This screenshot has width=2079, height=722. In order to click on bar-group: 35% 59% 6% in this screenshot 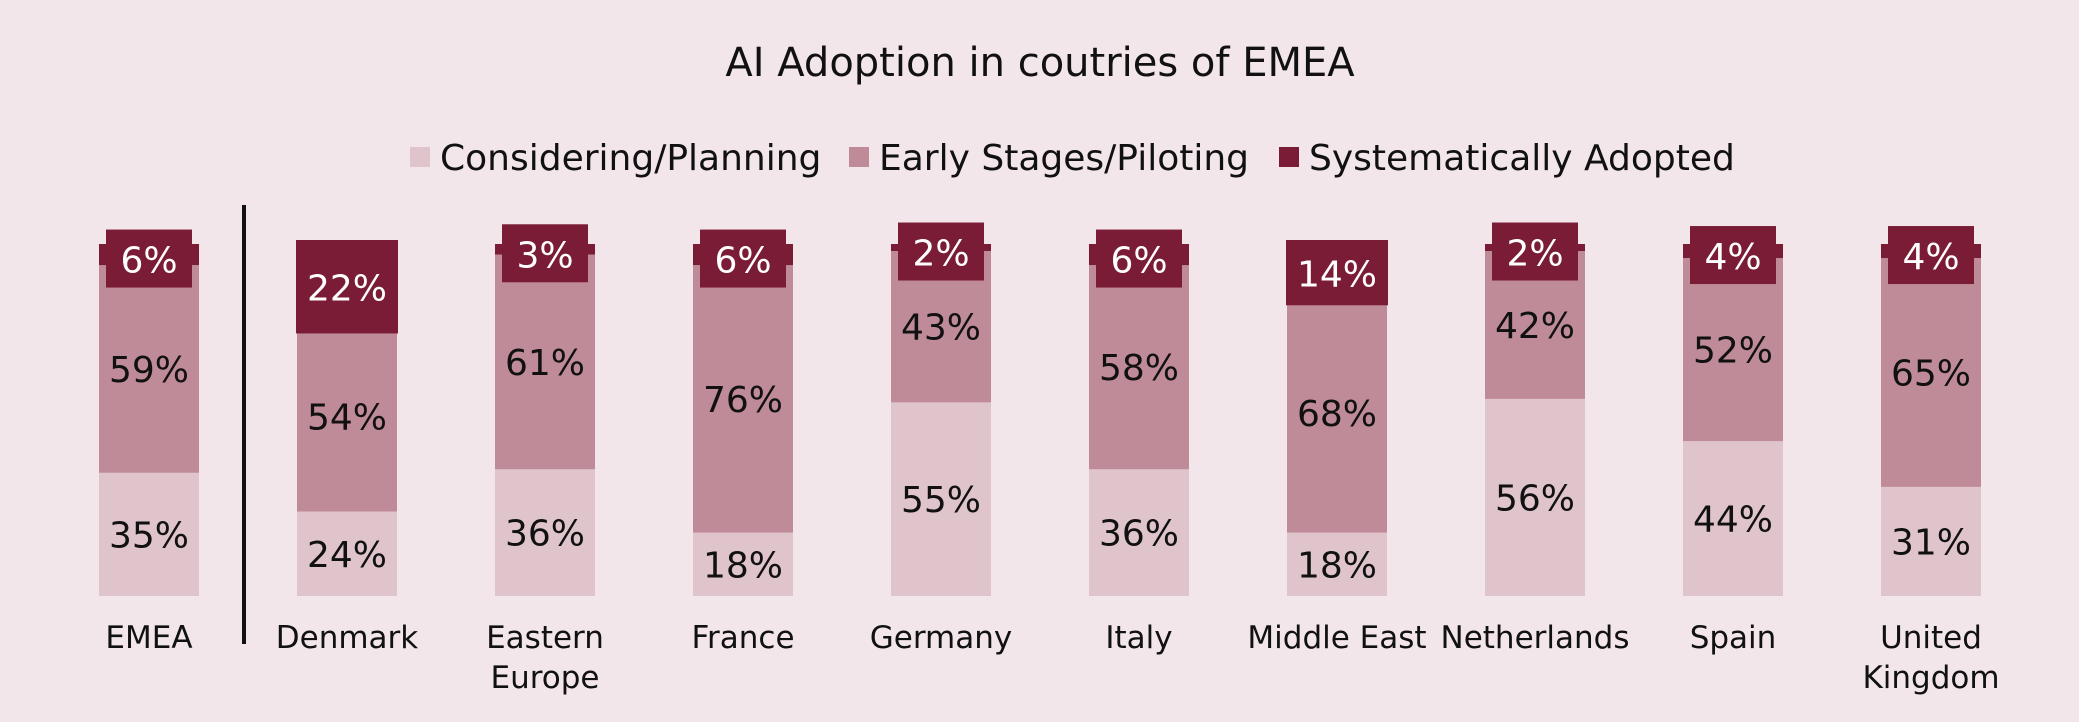, I will do `click(149, 412)`.